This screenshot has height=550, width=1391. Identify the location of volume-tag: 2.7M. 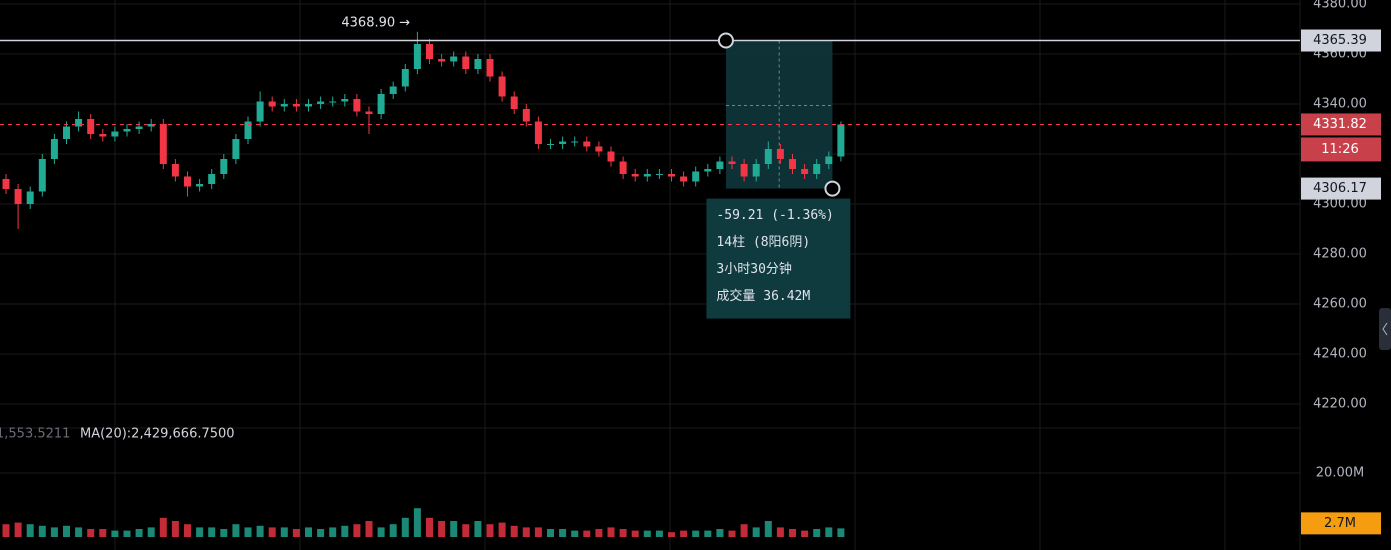
(1340, 523).